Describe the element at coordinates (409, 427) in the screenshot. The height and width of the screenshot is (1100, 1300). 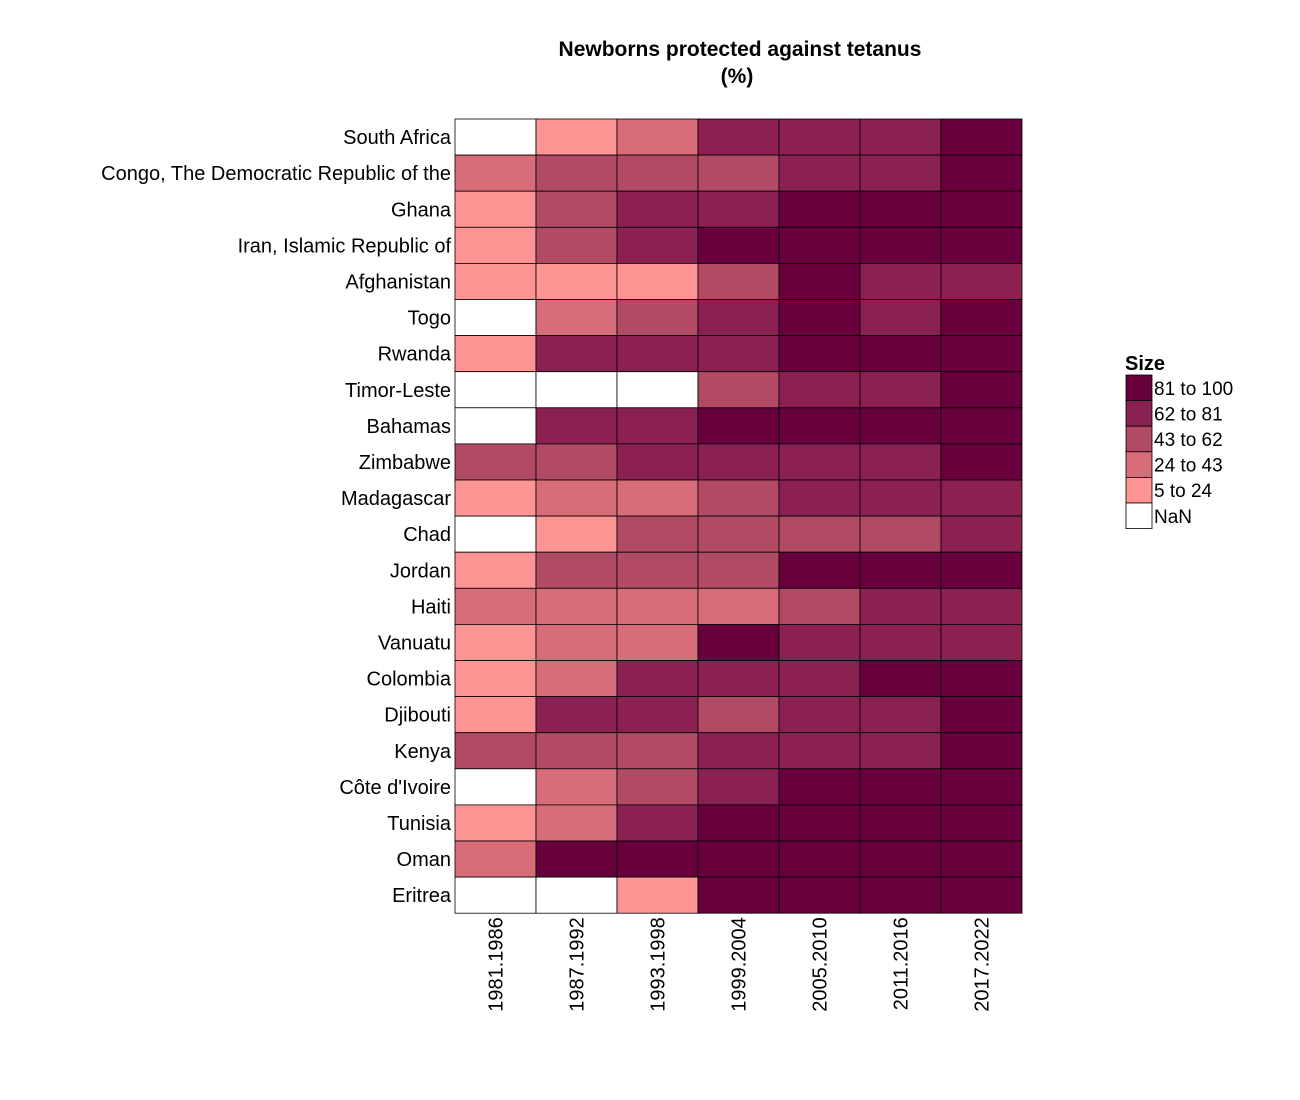
I see `row-label: Bahamas` at that location.